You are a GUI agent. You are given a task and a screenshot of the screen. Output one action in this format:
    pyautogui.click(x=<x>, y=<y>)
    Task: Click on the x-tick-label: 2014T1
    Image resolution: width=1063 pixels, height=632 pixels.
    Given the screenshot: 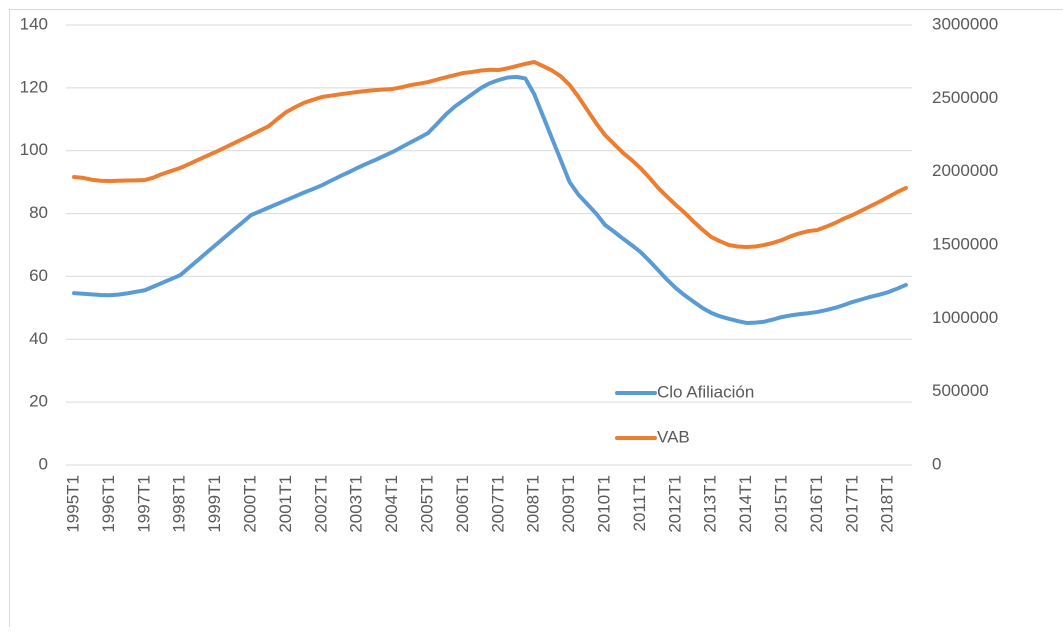 What is the action you would take?
    pyautogui.click(x=745, y=504)
    